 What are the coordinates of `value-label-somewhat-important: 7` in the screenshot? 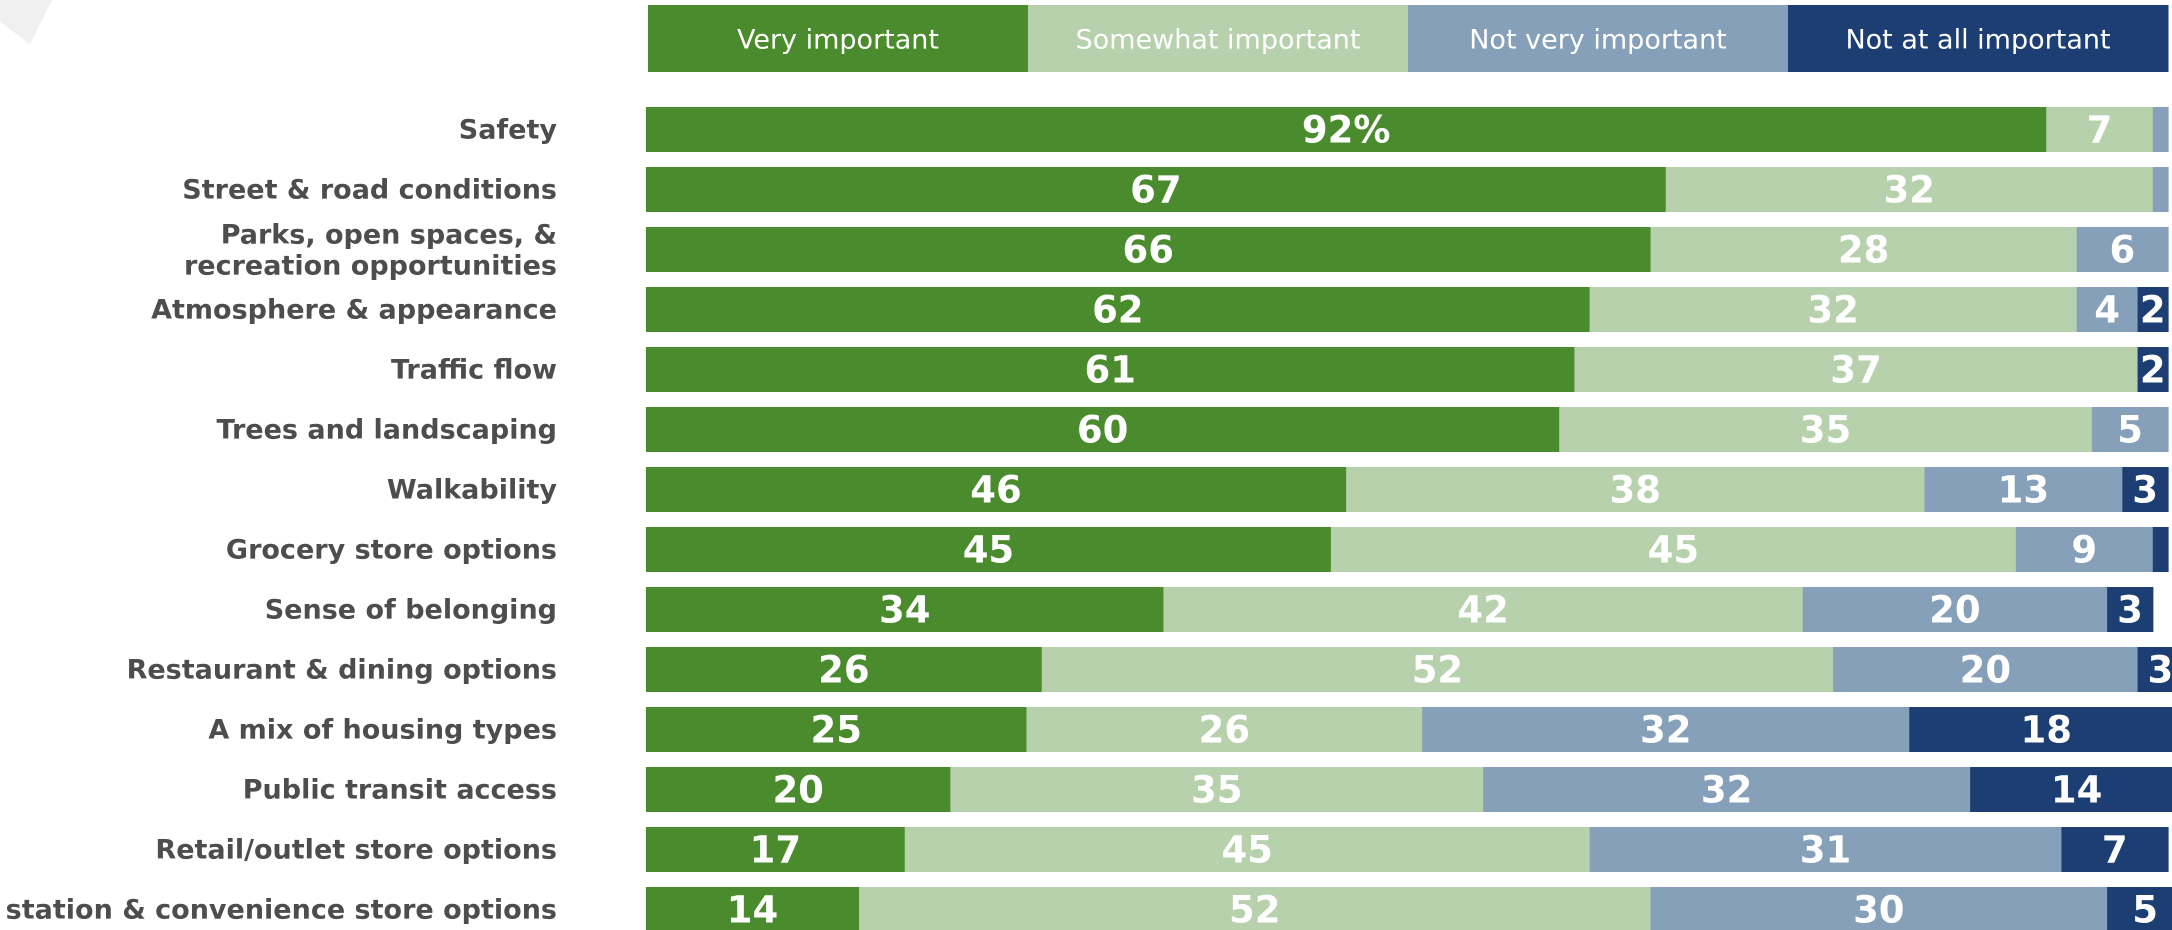 It's located at (2100, 130).